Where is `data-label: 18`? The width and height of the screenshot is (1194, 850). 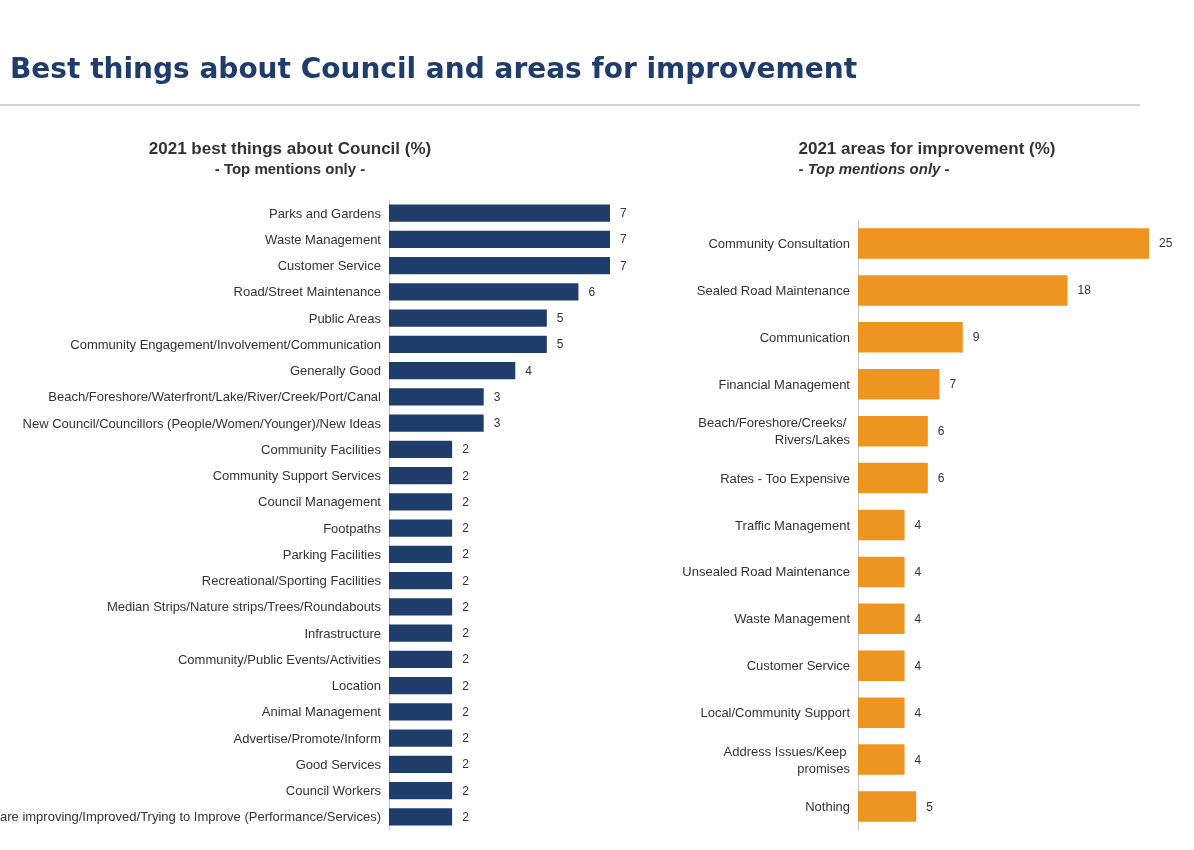 data-label: 18 is located at coordinates (1084, 290).